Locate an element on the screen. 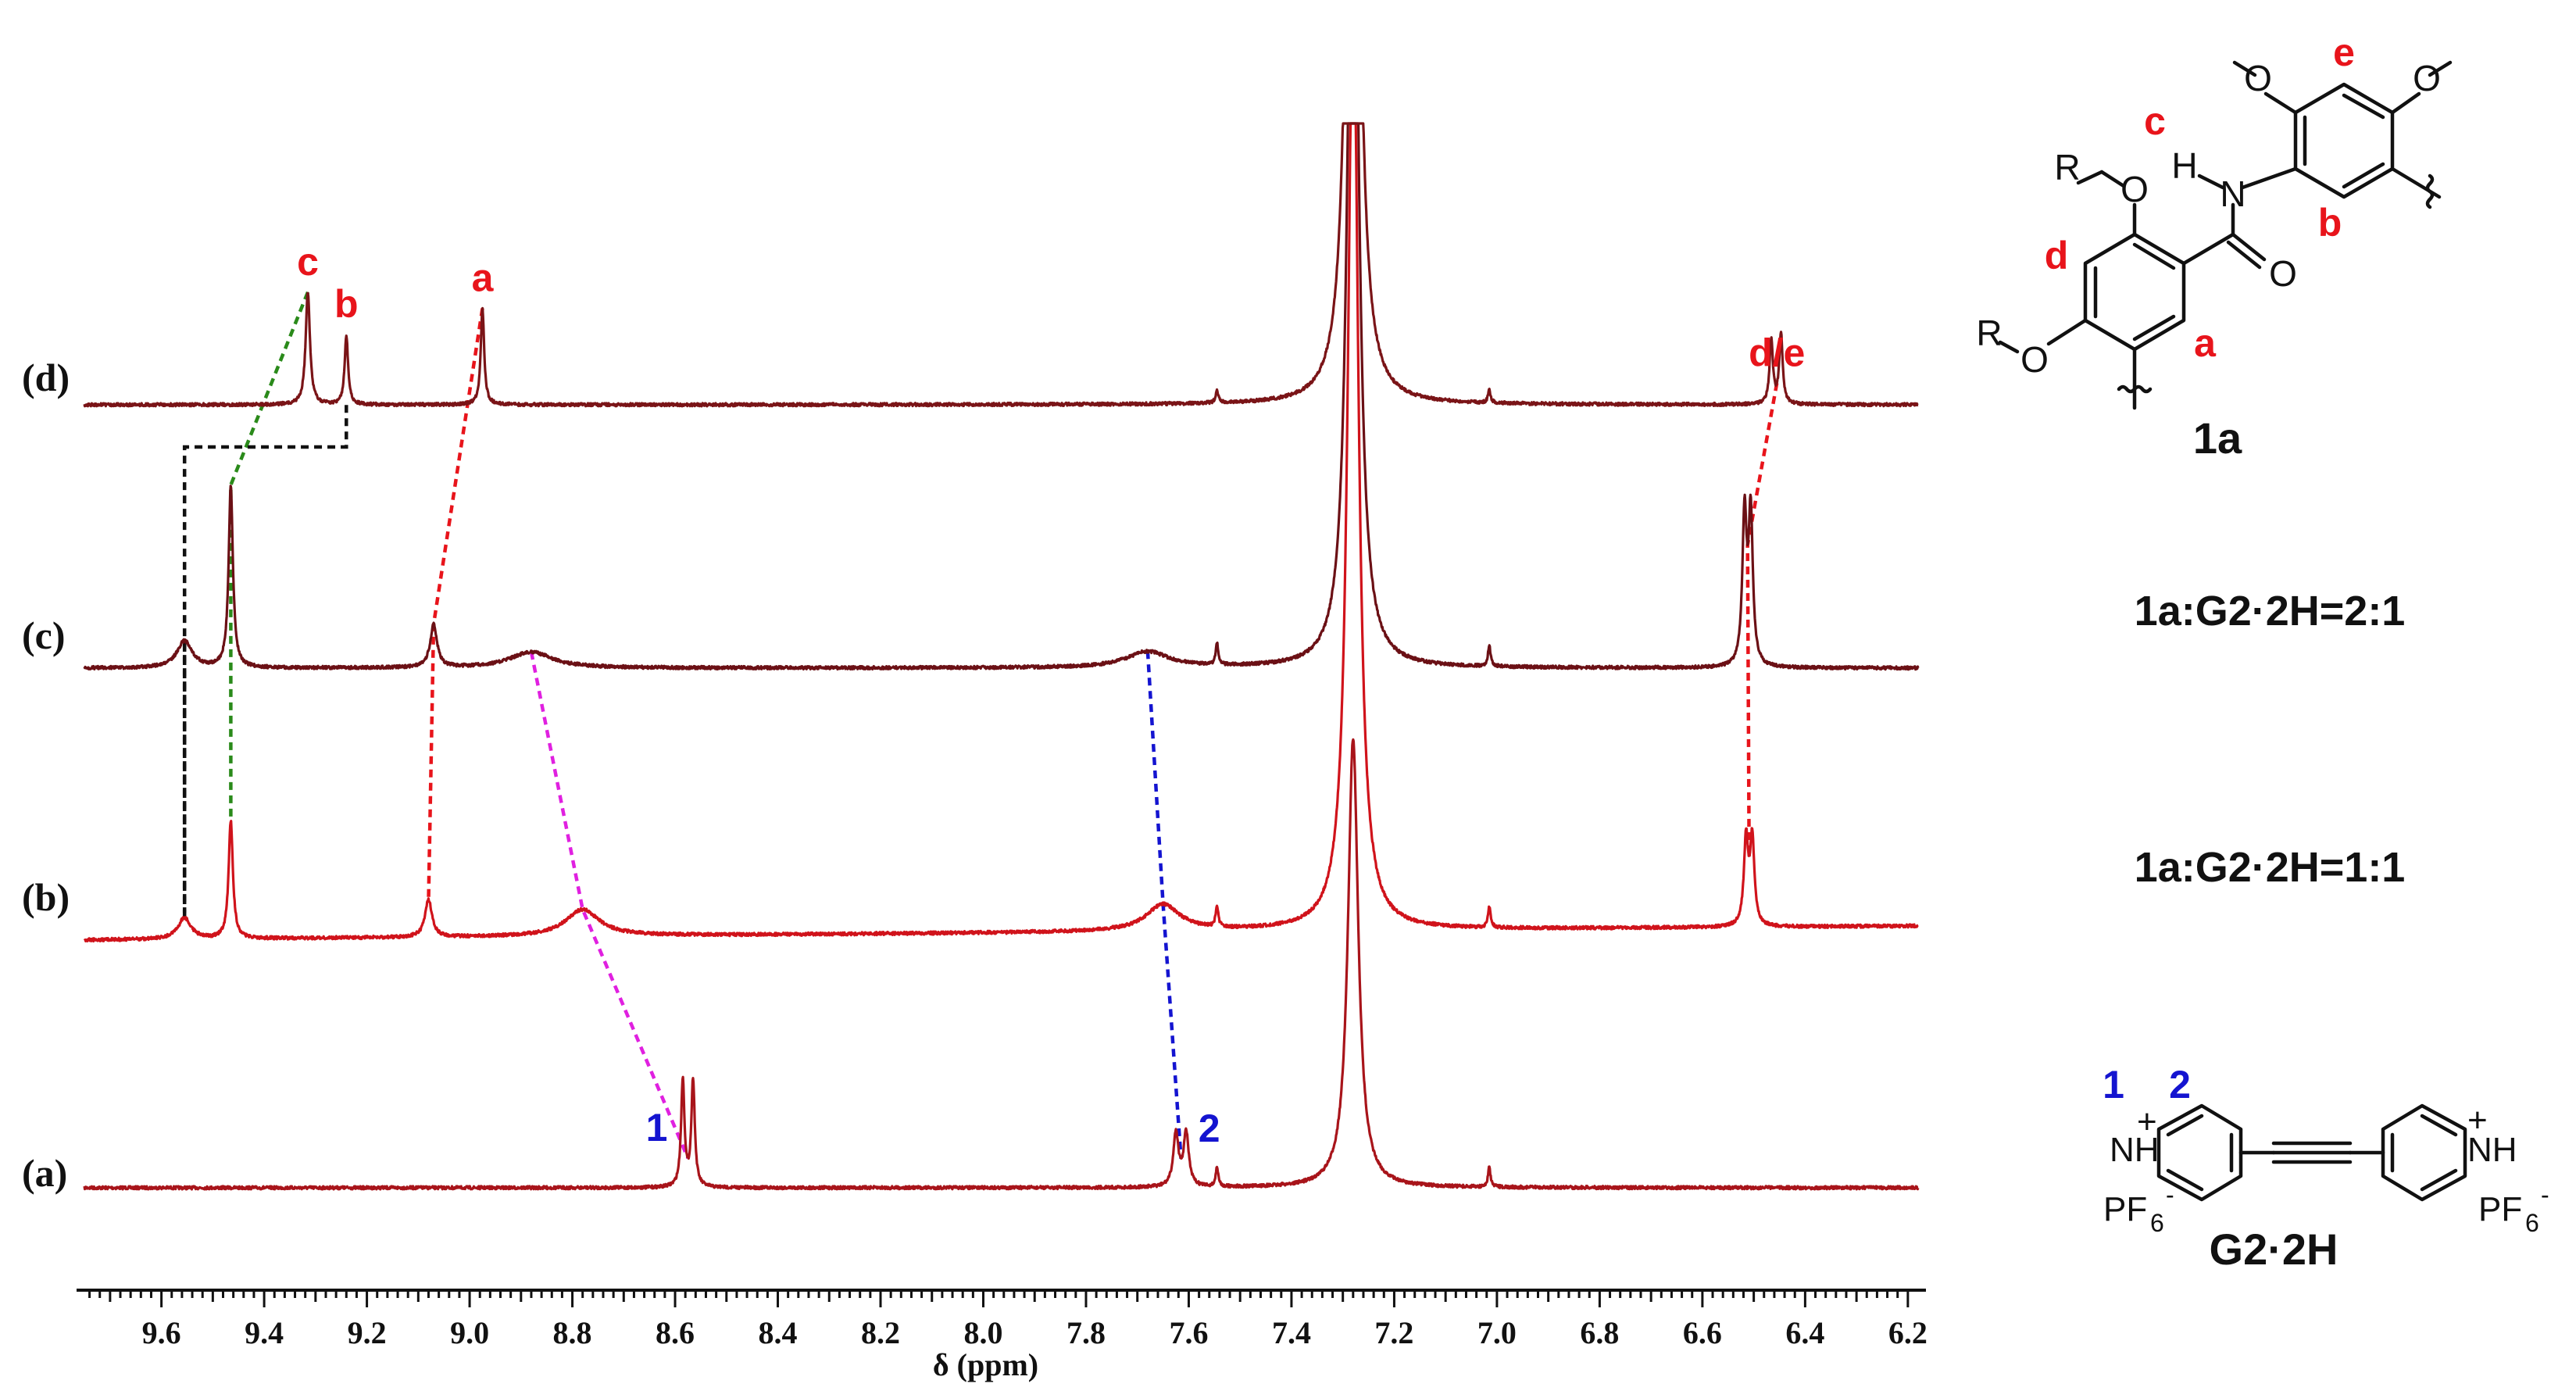 This screenshot has width=2576, height=1398. x-tick-label: 7.6 is located at coordinates (1189, 1332).